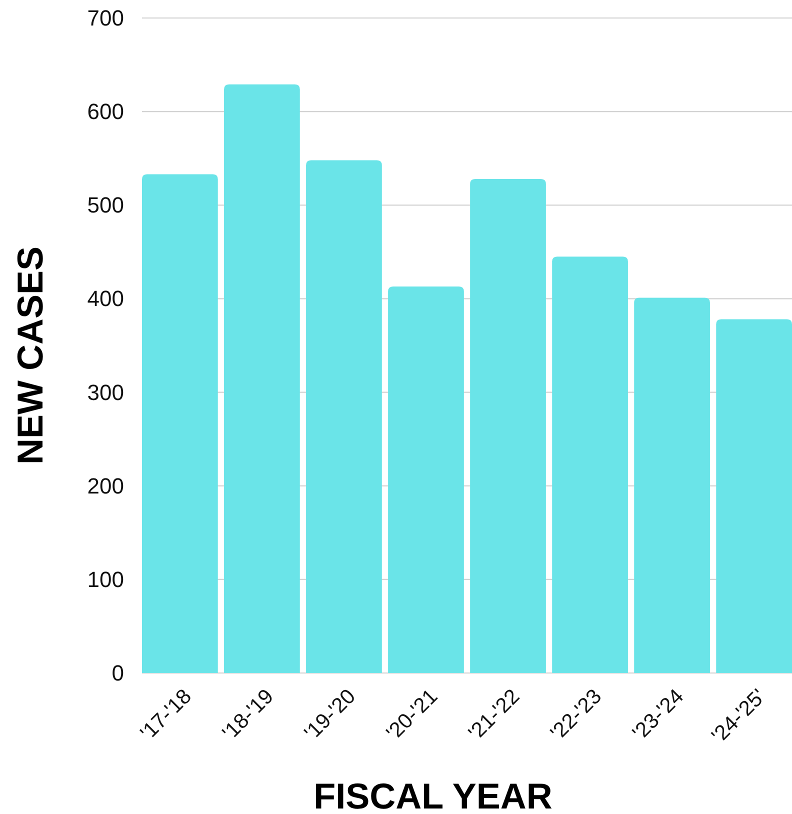 The height and width of the screenshot is (814, 792). I want to click on y-tick-label: 600, so click(105, 111).